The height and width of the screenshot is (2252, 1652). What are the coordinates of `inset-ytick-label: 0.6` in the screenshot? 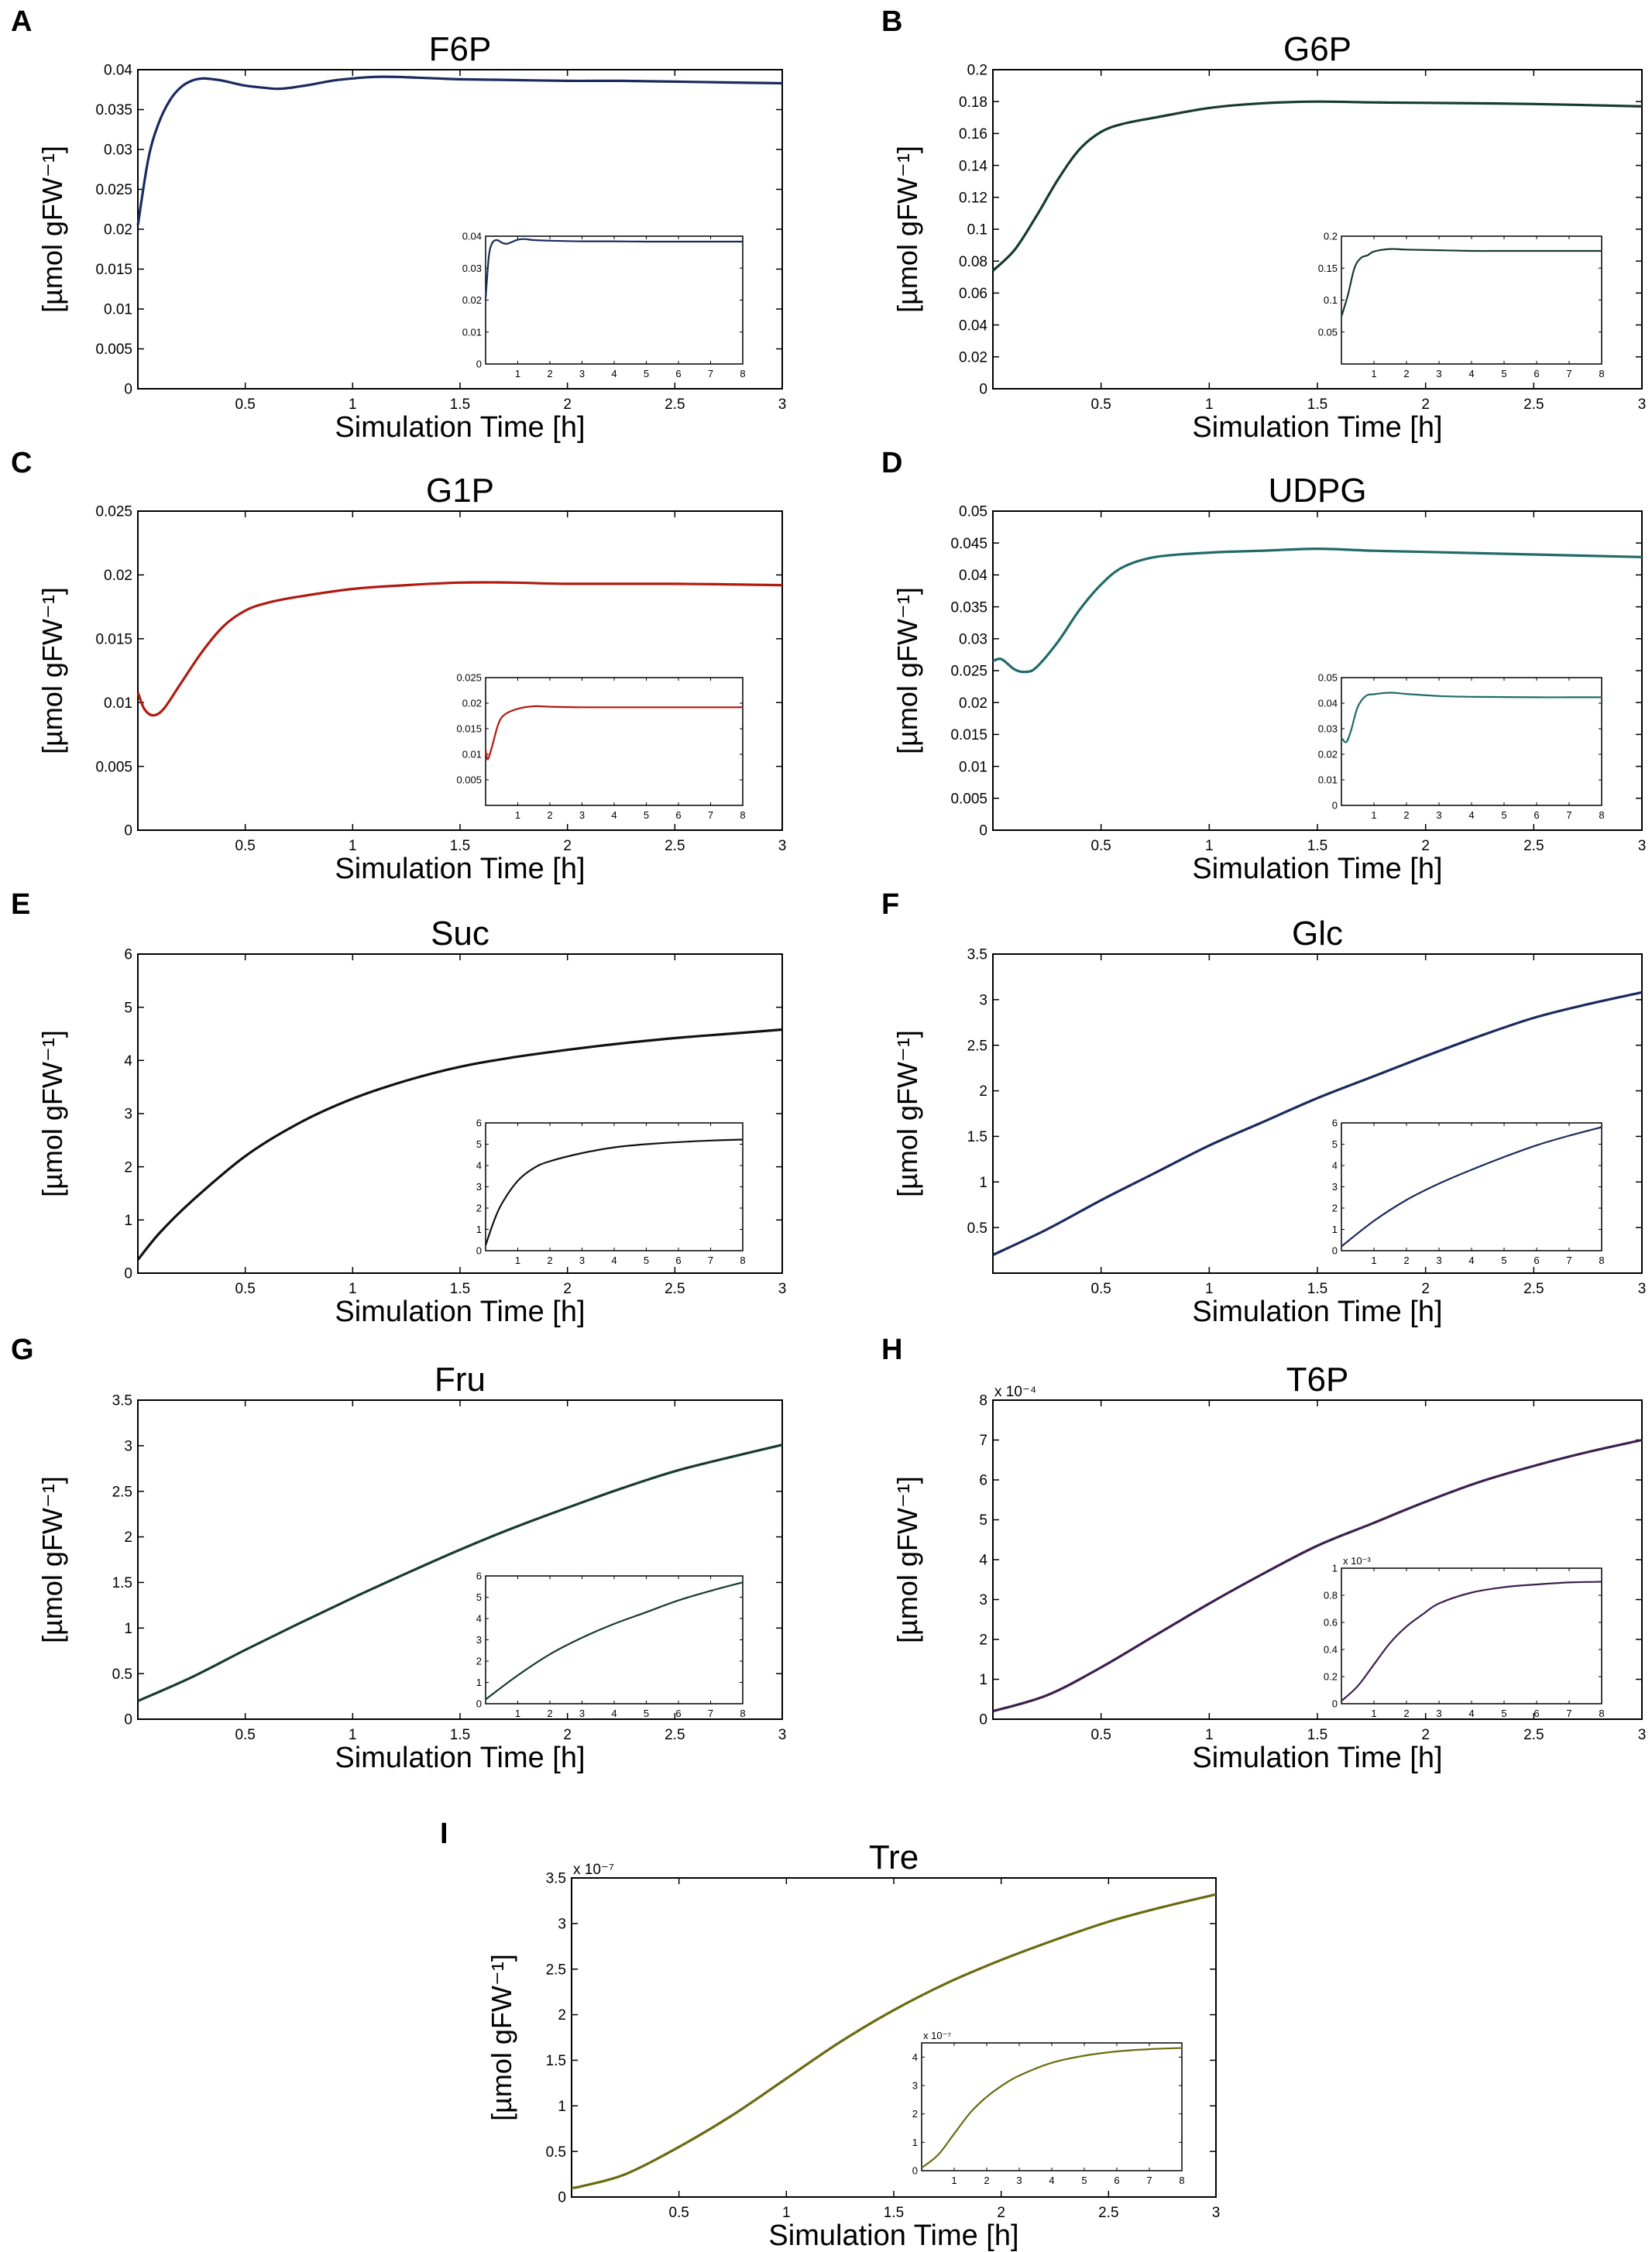 It's located at (1331, 1623).